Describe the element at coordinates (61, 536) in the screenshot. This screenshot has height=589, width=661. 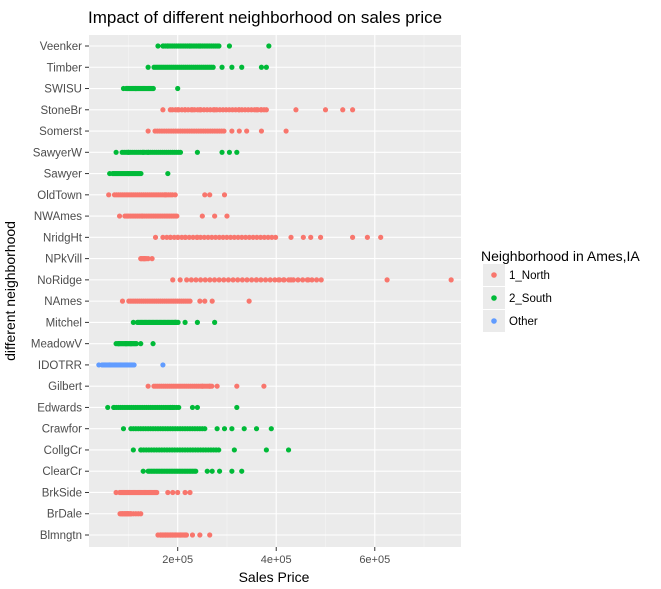
I see `y-tick-label: Blmngtn` at that location.